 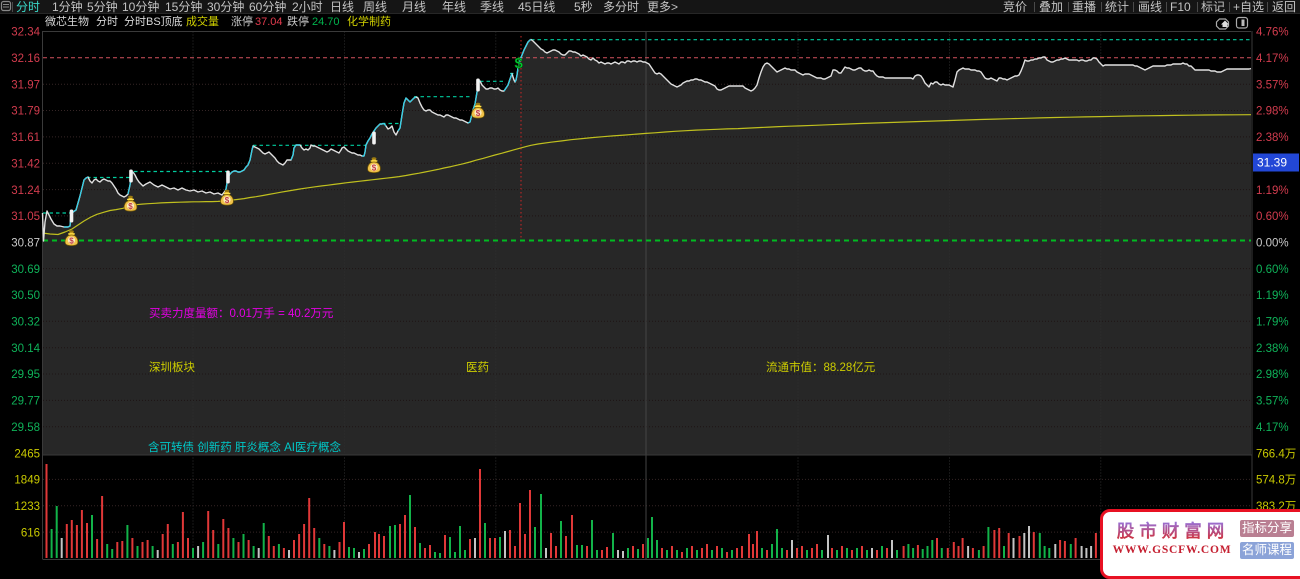 I want to click on svg-text: 买卖力度量额：0.01万手 = 40.2万元, so click(x=241, y=313).